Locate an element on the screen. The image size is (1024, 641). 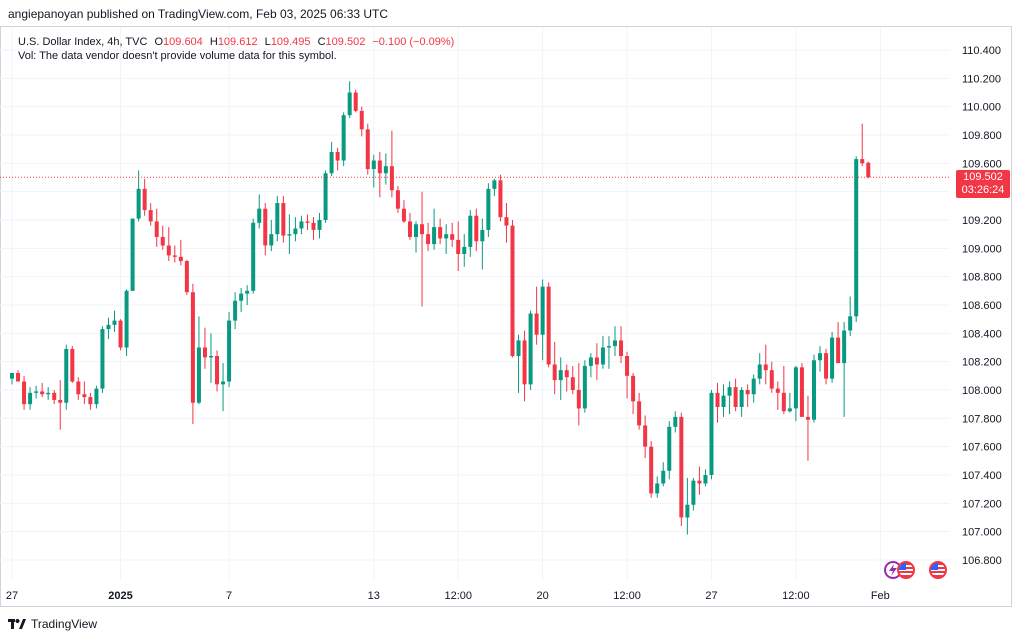
y-tick-label: 109.000 is located at coordinates (982, 249).